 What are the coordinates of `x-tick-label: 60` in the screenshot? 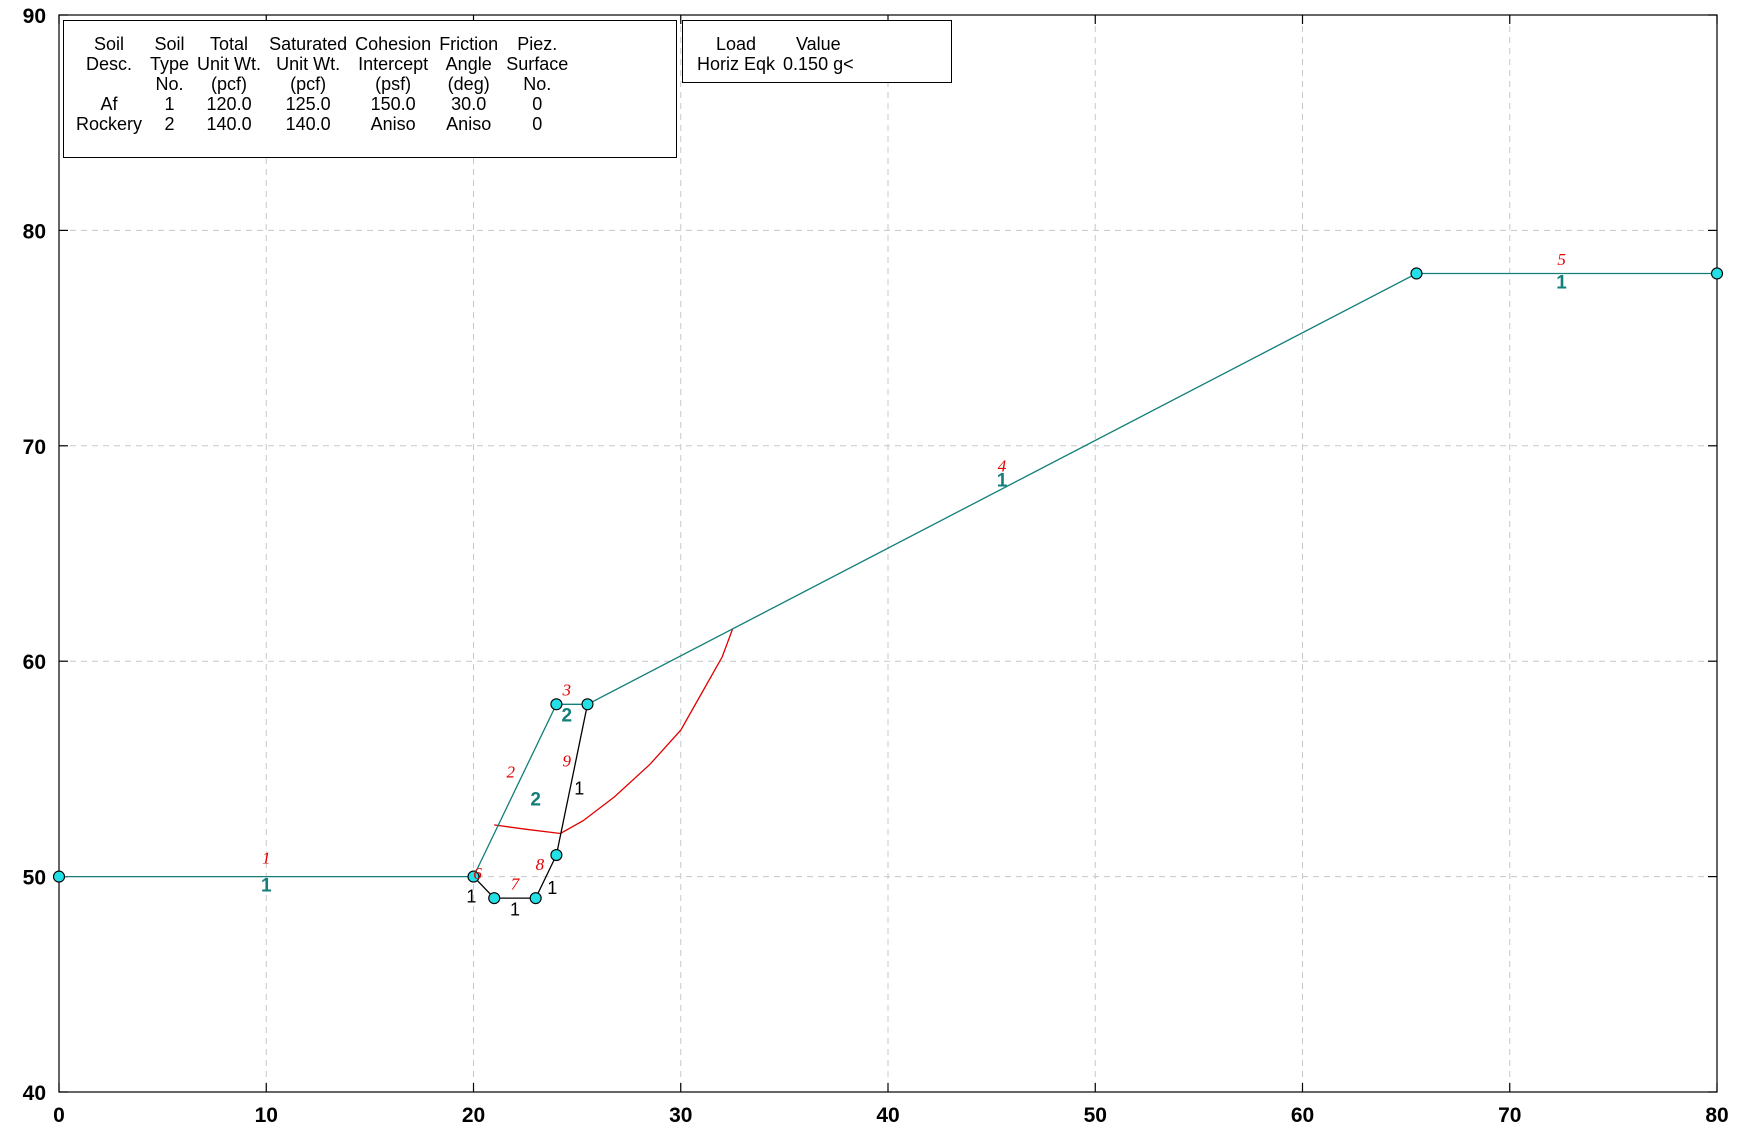 It's located at (1302, 1115).